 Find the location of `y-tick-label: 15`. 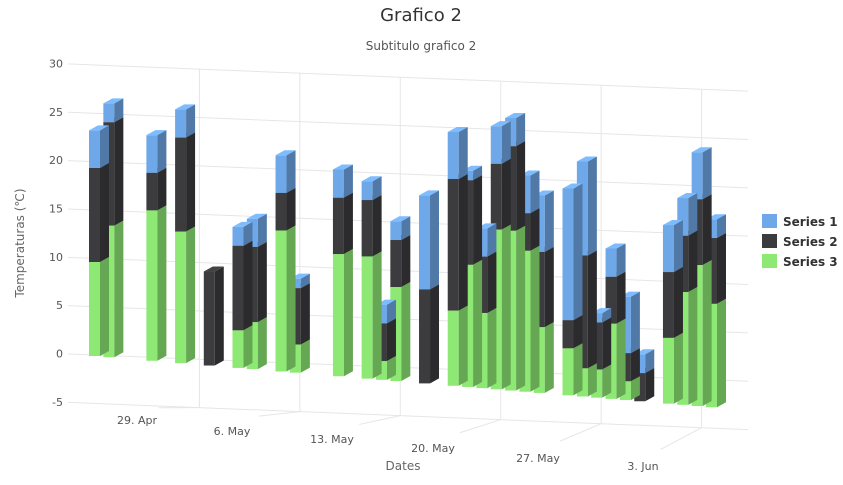

y-tick-label: 15 is located at coordinates (56, 208).